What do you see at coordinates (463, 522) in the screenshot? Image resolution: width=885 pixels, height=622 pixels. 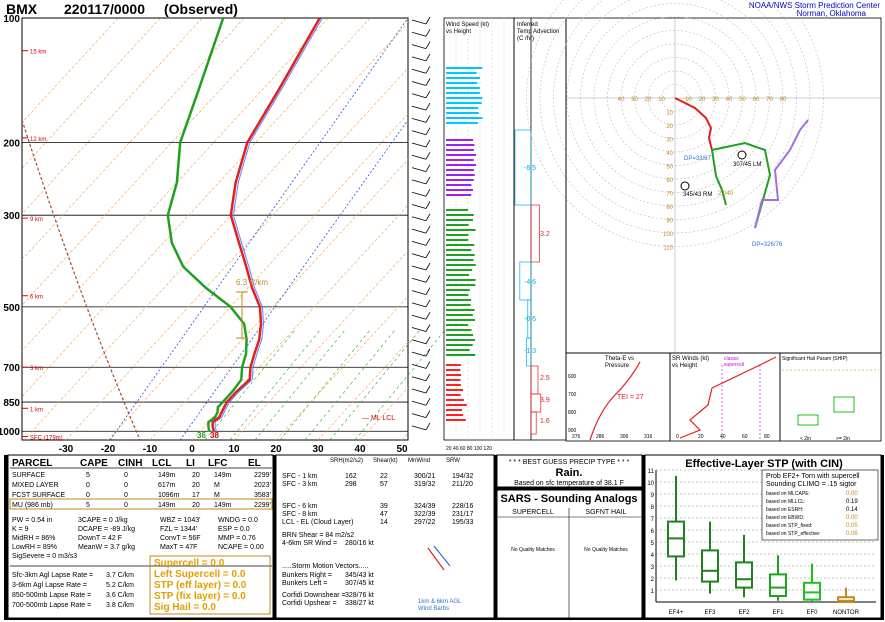 I see `kin-cell: 195/33` at bounding box center [463, 522].